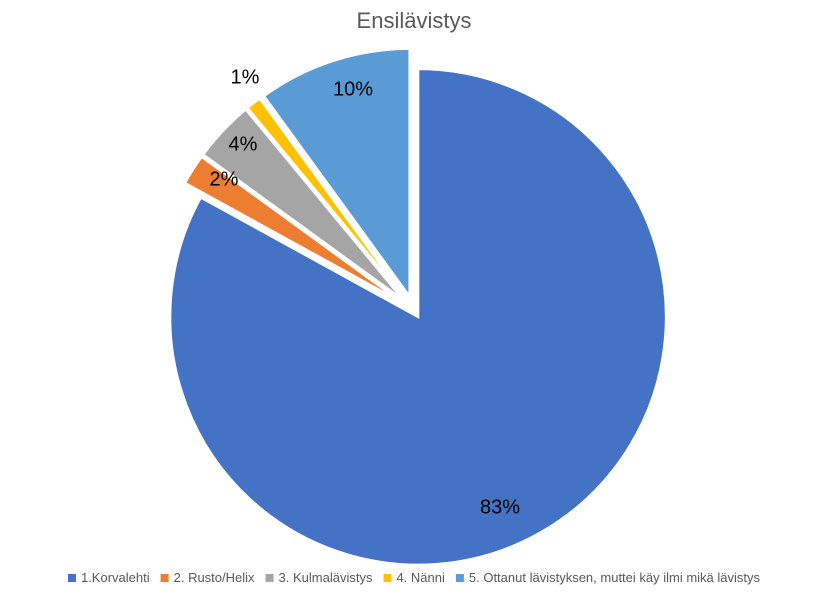 This screenshot has width=828, height=594. I want to click on chart-title: Ensilävistys, so click(414, 20).